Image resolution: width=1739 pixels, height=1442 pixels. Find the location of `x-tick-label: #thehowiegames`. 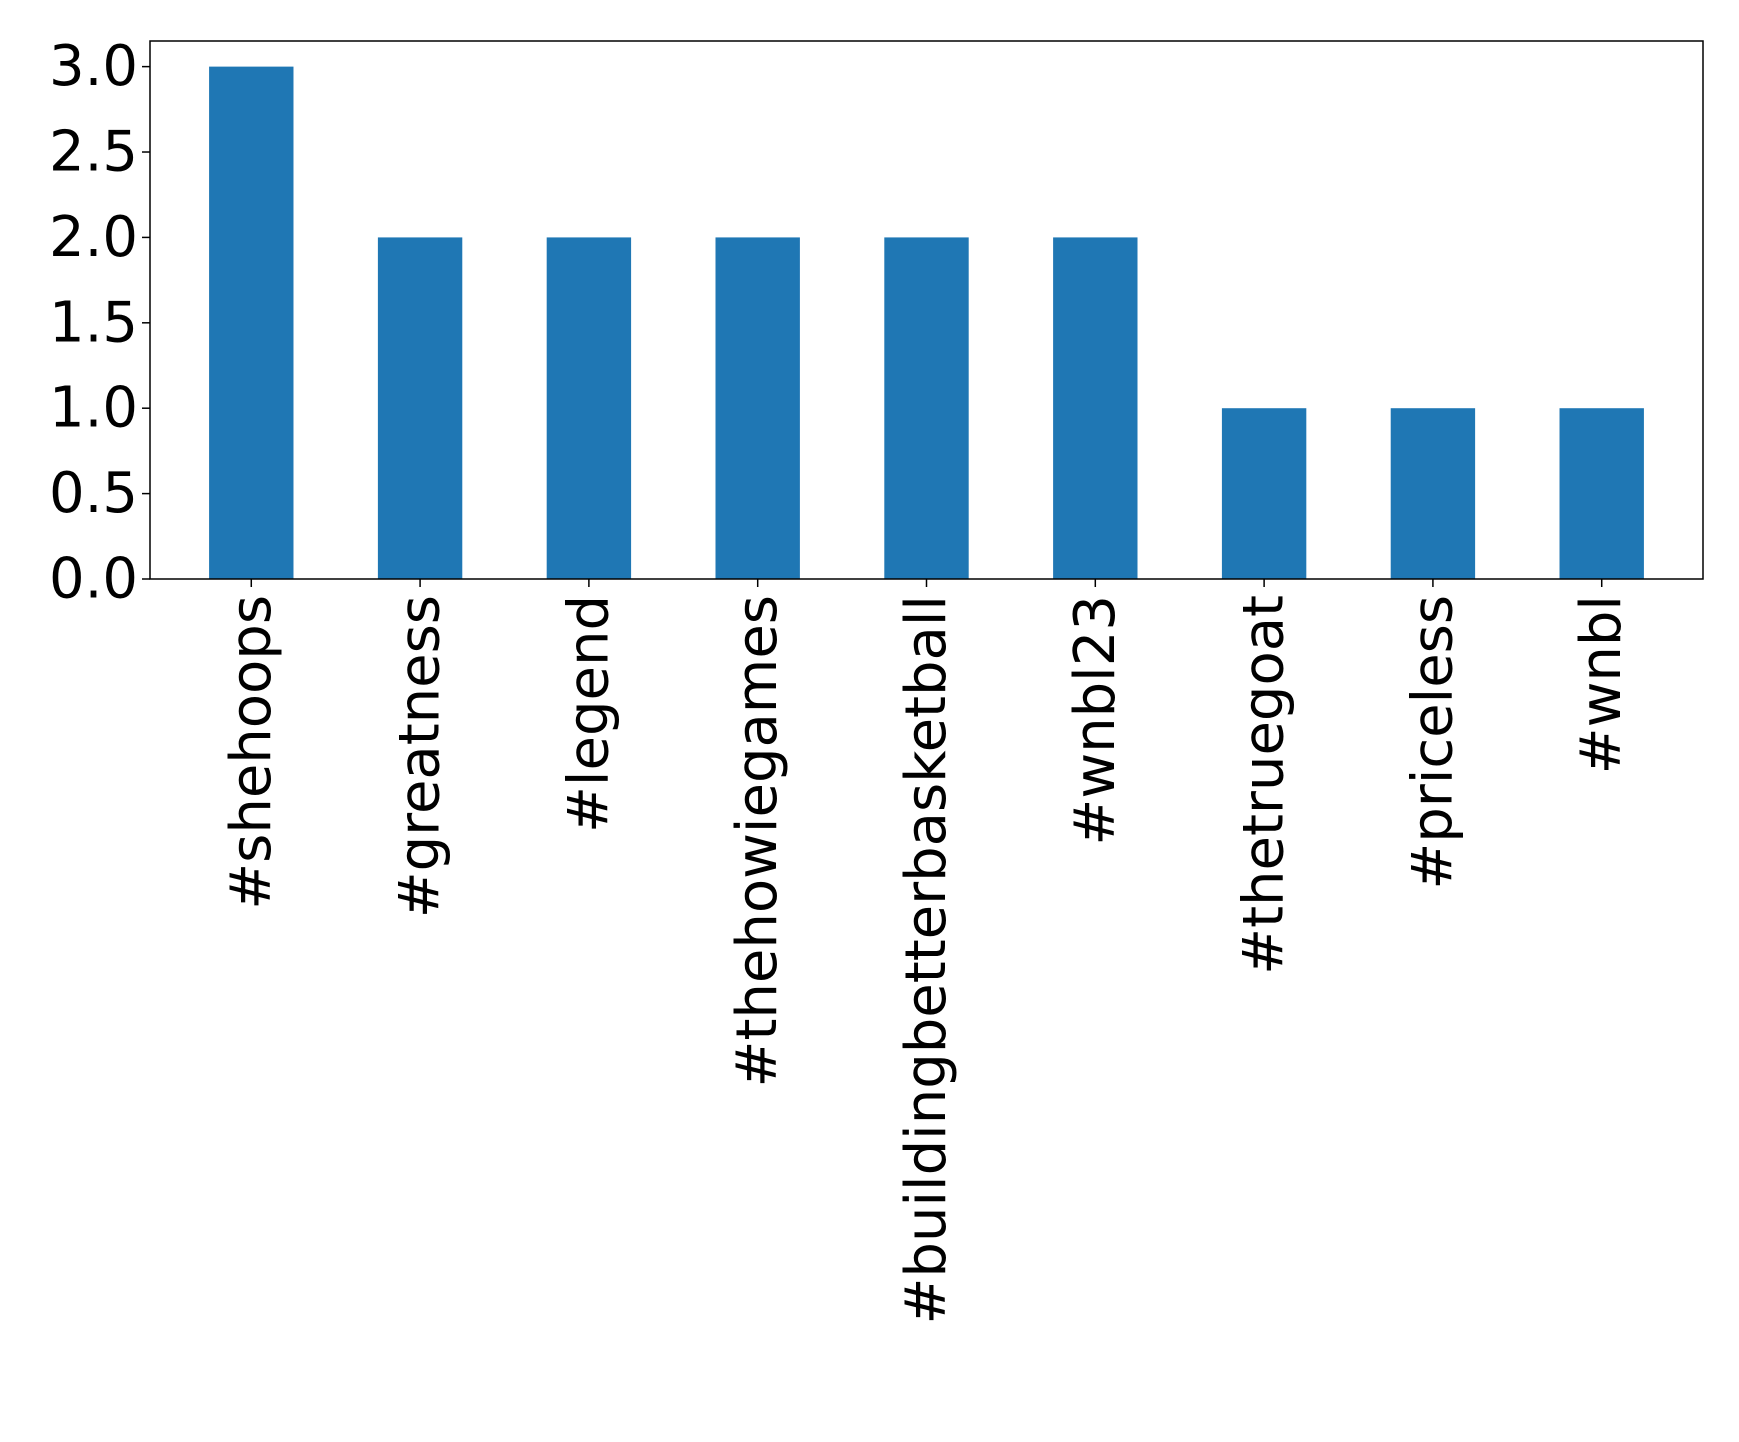

x-tick-label: #thehowiegames is located at coordinates (757, 841).